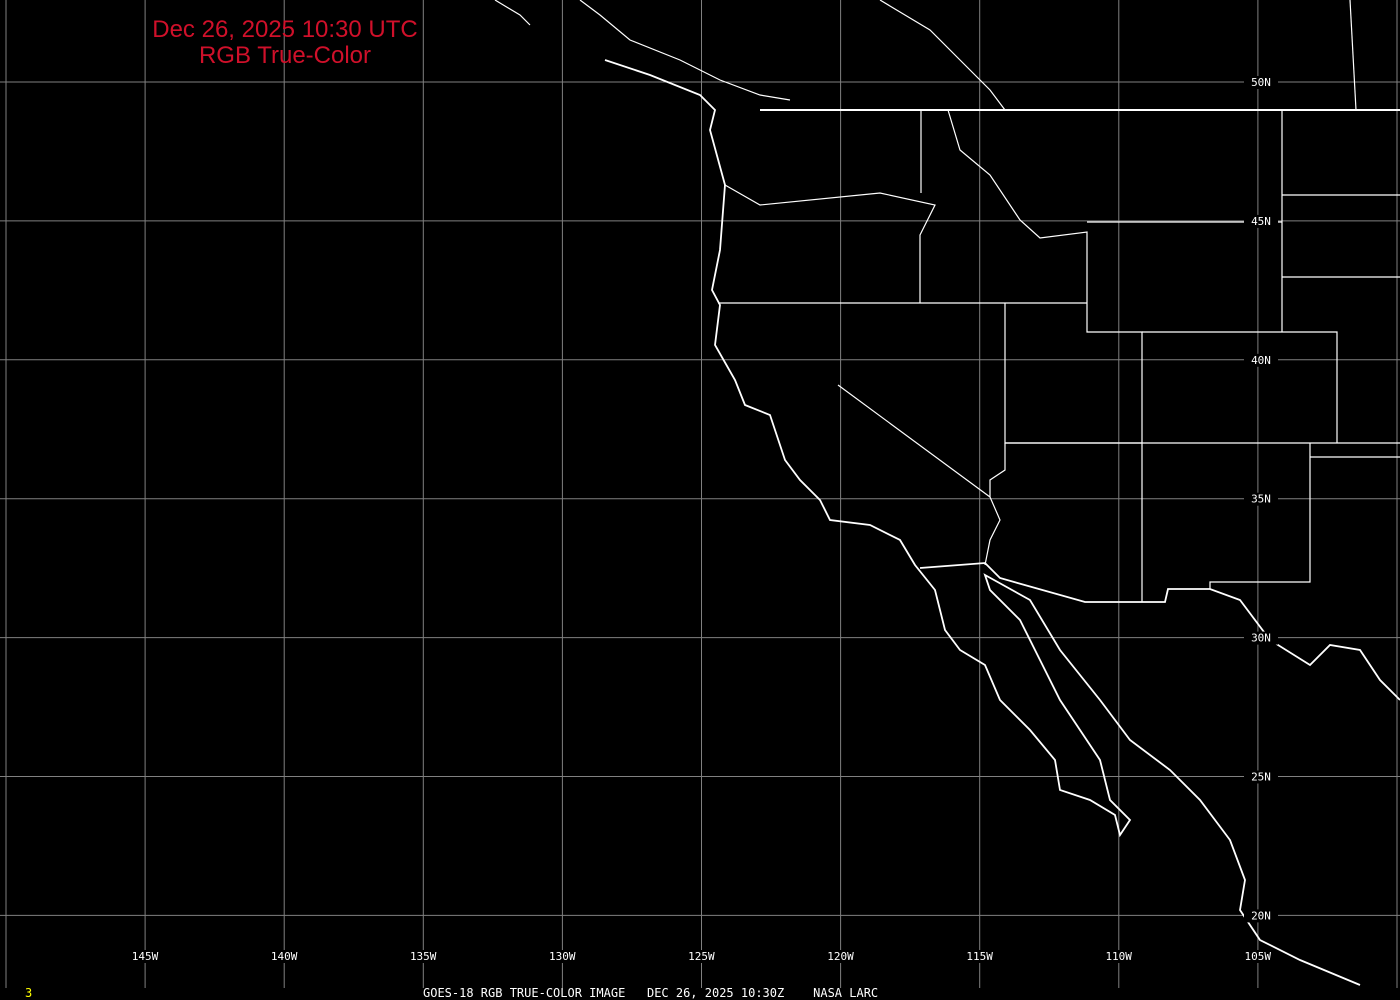  Describe the element at coordinates (1045, 276) in the screenshot. I see `idaho-montana-border` at that location.